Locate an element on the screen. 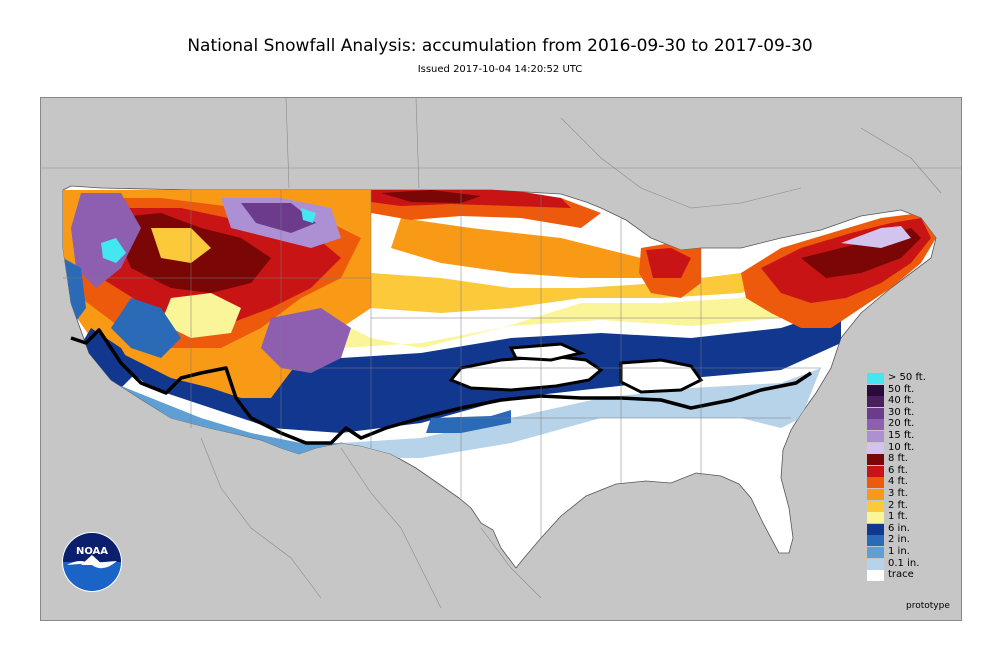 This screenshot has width=1000, height=652. legend-label: 4 ft. is located at coordinates (898, 482).